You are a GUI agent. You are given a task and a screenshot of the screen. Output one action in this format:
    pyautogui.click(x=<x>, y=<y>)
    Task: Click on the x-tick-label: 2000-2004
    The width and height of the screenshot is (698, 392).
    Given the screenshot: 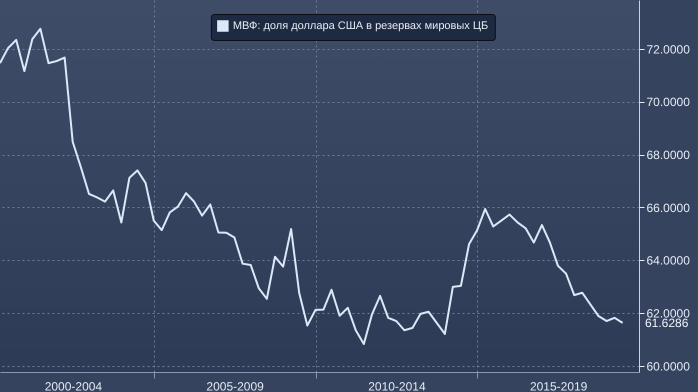 What is the action you would take?
    pyautogui.click(x=73, y=386)
    